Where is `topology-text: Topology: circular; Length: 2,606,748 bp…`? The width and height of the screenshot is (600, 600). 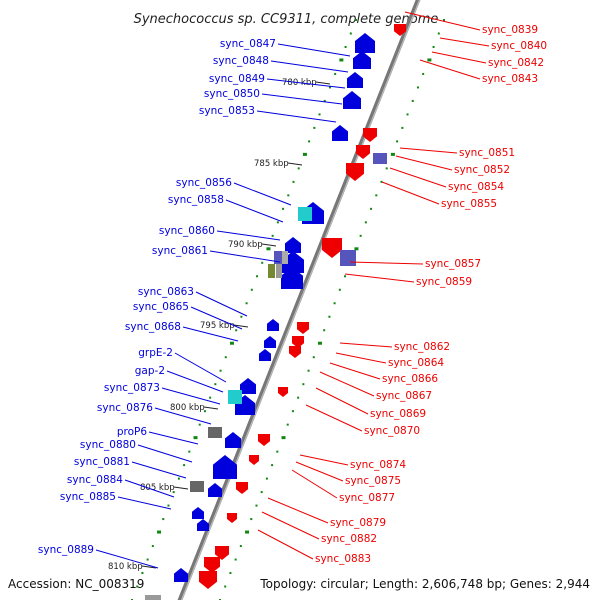 topology-text: Topology: circular; Length: 2,606,748 bp… is located at coordinates (425, 584).